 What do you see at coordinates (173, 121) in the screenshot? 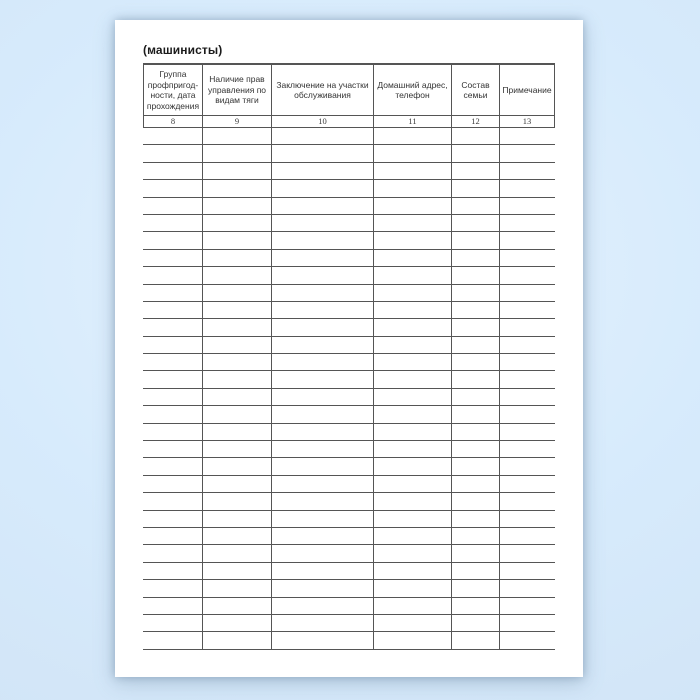
I see `column-number-8: 8` at bounding box center [173, 121].